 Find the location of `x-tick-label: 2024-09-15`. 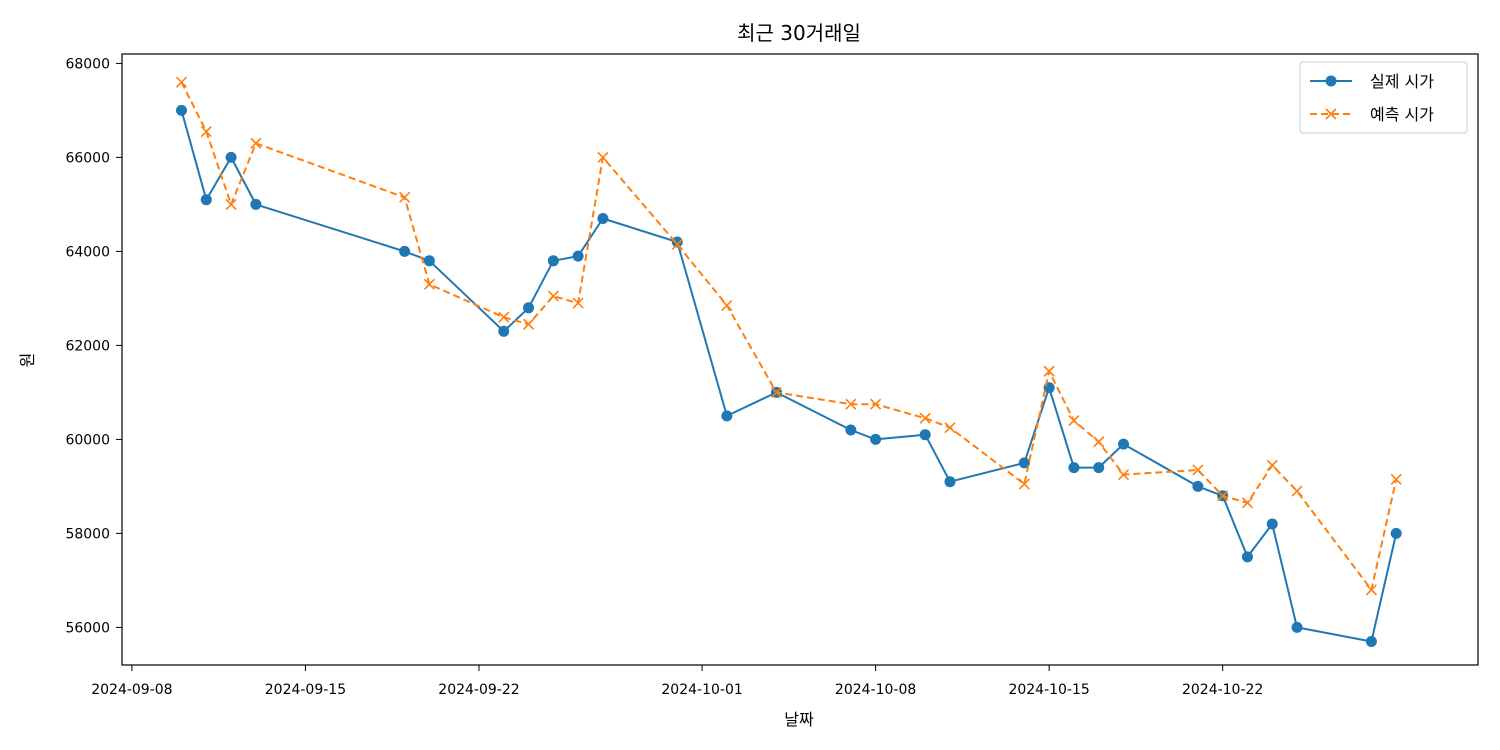

x-tick-label: 2024-09-15 is located at coordinates (305, 690).